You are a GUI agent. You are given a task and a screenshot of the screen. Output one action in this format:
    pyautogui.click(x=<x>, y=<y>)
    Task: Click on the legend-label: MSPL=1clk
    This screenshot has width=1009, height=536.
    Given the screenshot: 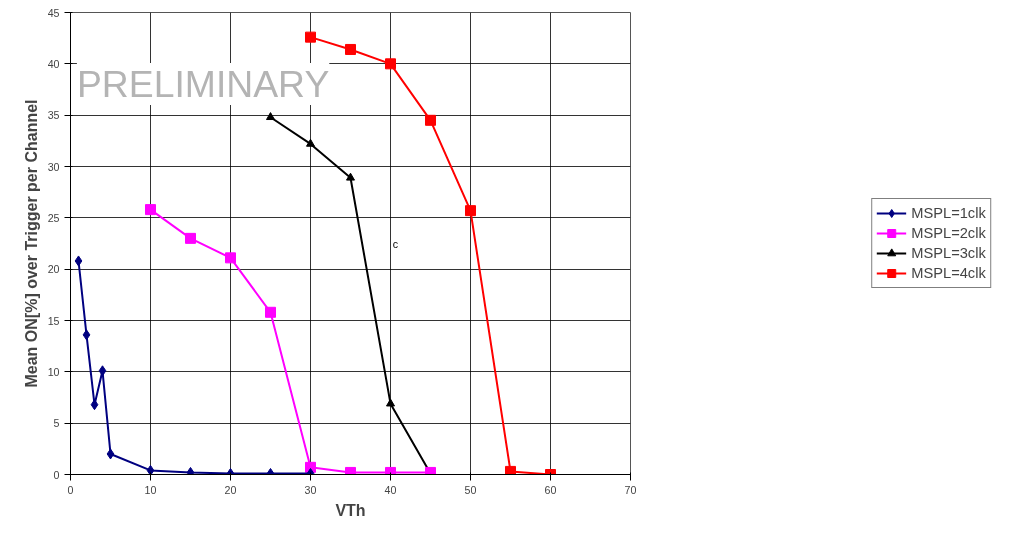 What is the action you would take?
    pyautogui.click(x=948, y=213)
    